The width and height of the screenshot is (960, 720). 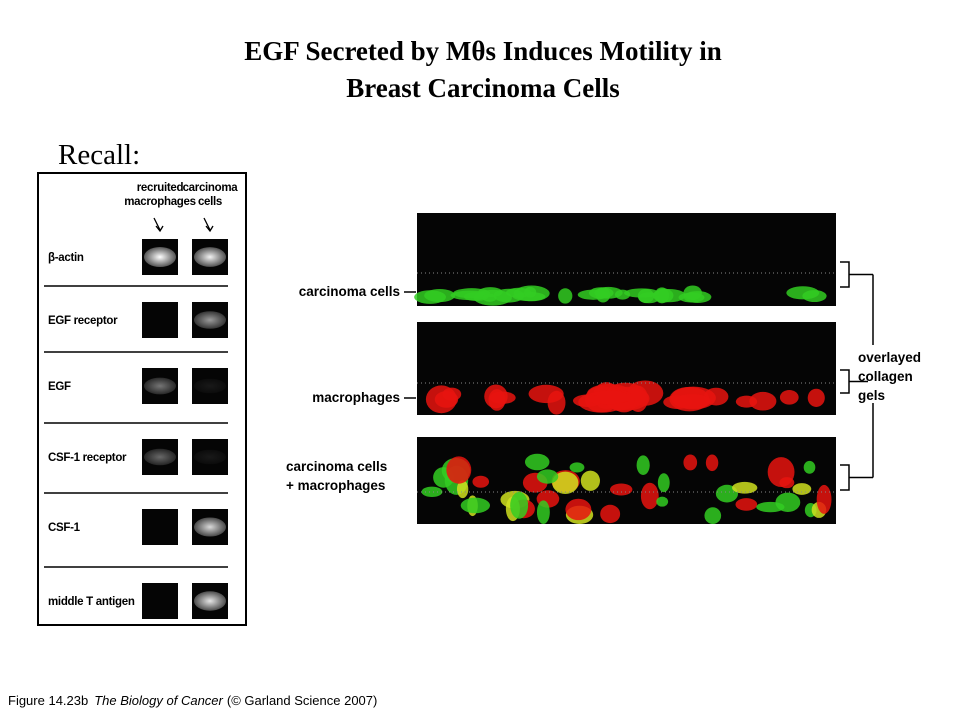 What do you see at coordinates (48, 700) in the screenshot?
I see `caption-figure: Figure 14.23b` at bounding box center [48, 700].